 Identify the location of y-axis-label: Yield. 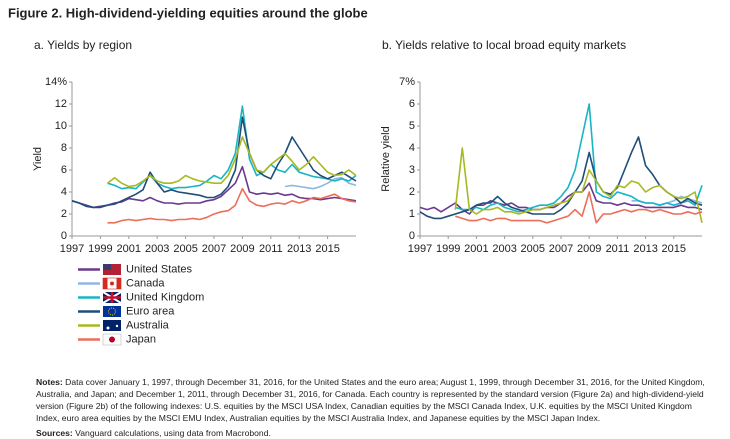
(38, 159).